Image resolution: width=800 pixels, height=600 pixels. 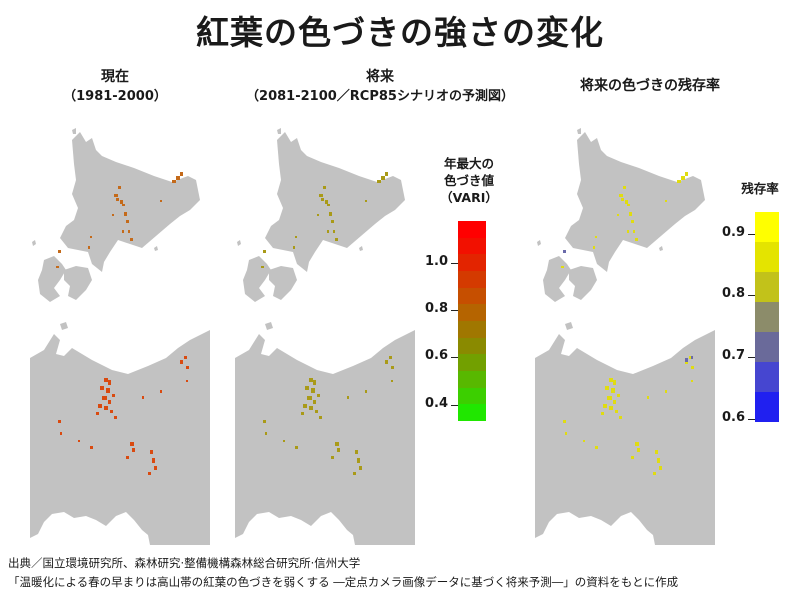 What do you see at coordinates (469, 197) in the screenshot?
I see `vari-legend-title-line-3: （VARI）` at bounding box center [469, 197].